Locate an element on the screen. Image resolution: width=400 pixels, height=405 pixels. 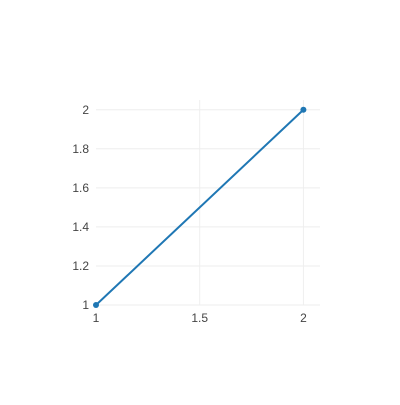
y-tick-label: 1.4 is located at coordinates (80, 227).